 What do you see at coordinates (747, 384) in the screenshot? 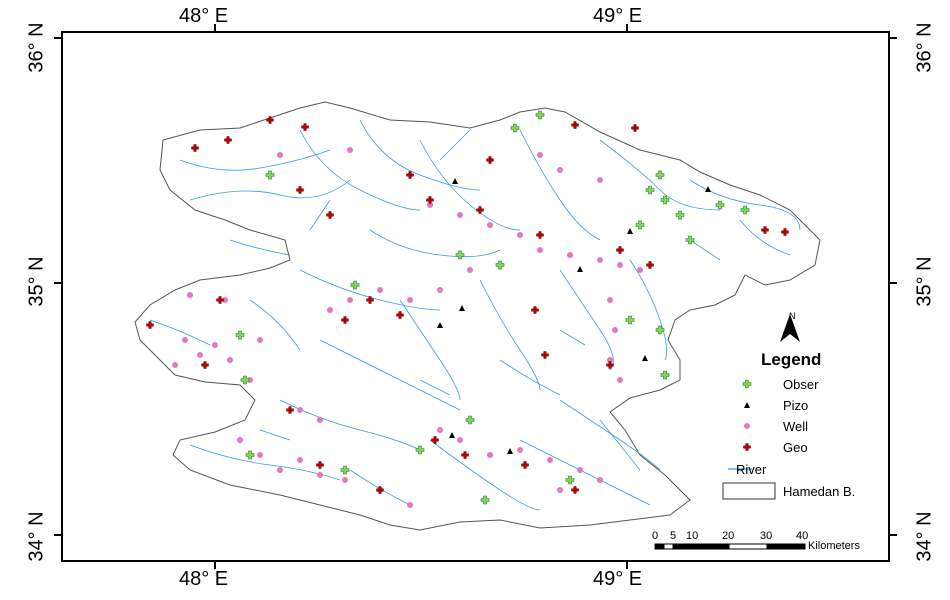
I see `legend-obser-symbol` at bounding box center [747, 384].